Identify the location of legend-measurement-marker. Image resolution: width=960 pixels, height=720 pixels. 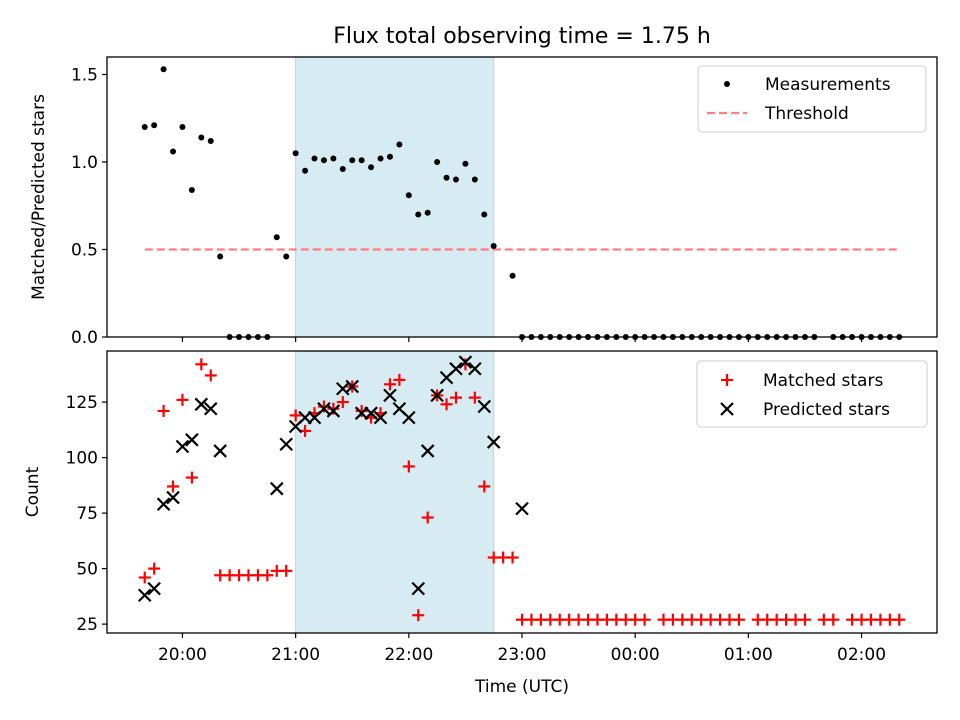
(727, 84).